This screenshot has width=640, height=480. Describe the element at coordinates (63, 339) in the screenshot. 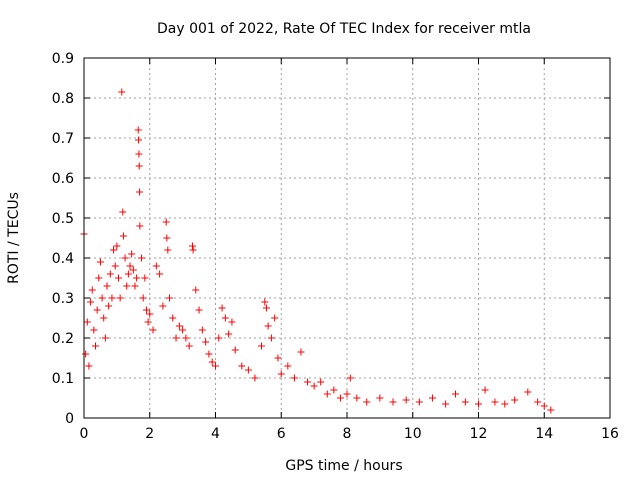

I see `y-tick-label: 0.2` at that location.